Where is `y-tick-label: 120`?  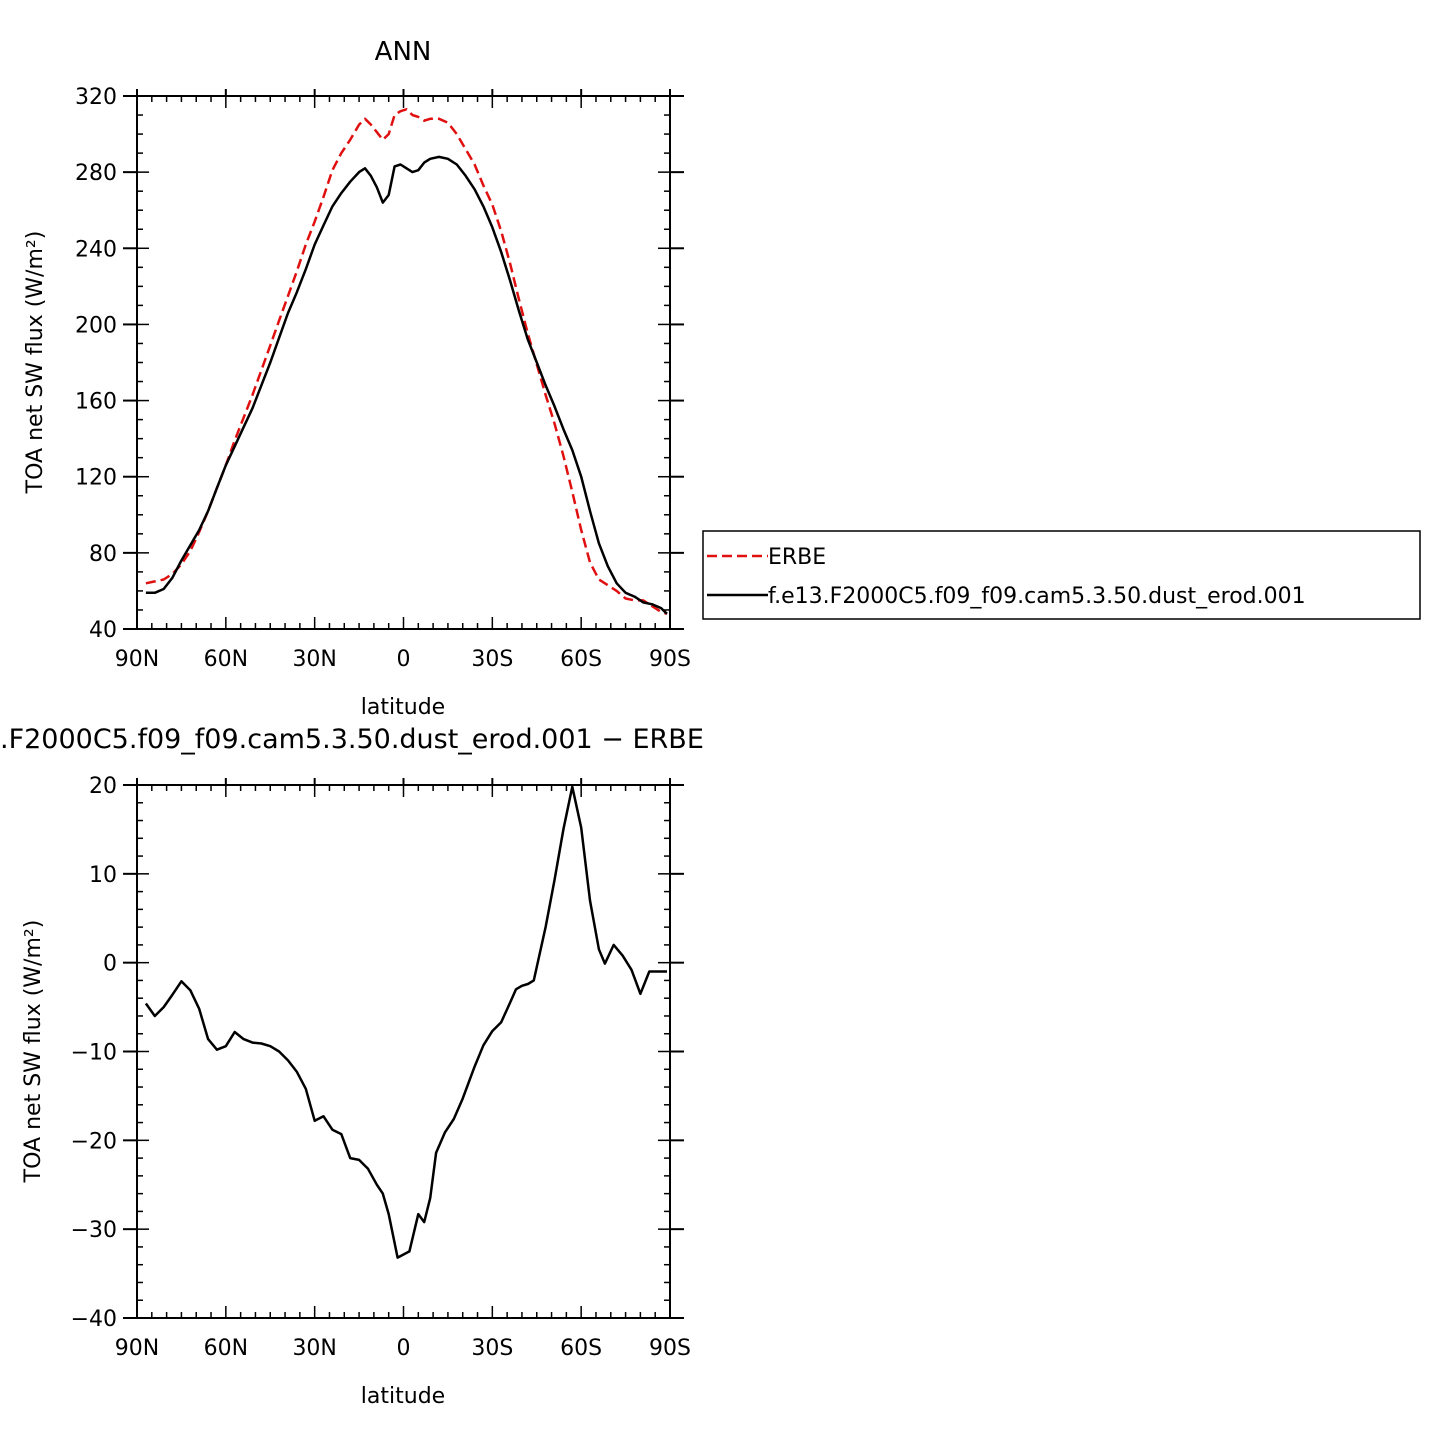
y-tick-label: 120 is located at coordinates (96, 478).